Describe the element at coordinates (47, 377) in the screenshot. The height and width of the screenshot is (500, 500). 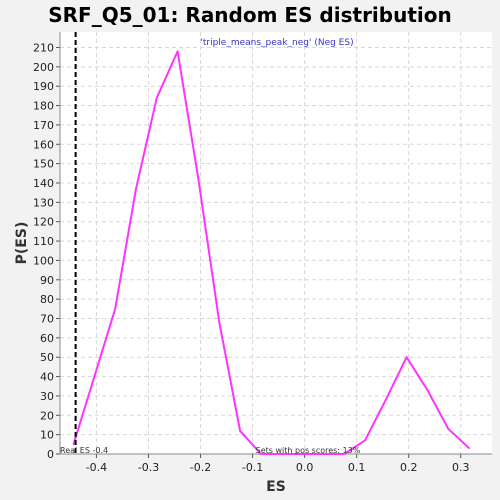
I see `y-tick-label: 40` at that location.